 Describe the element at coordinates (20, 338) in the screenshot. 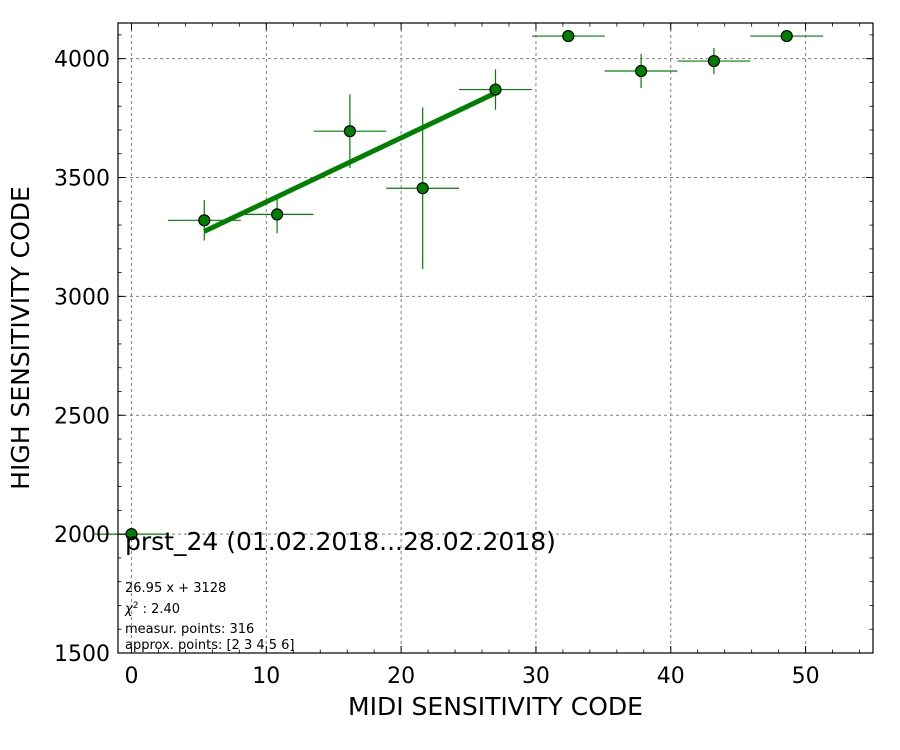

I see `y-axis-title: HIGH SENSITIVITY CODE` at that location.